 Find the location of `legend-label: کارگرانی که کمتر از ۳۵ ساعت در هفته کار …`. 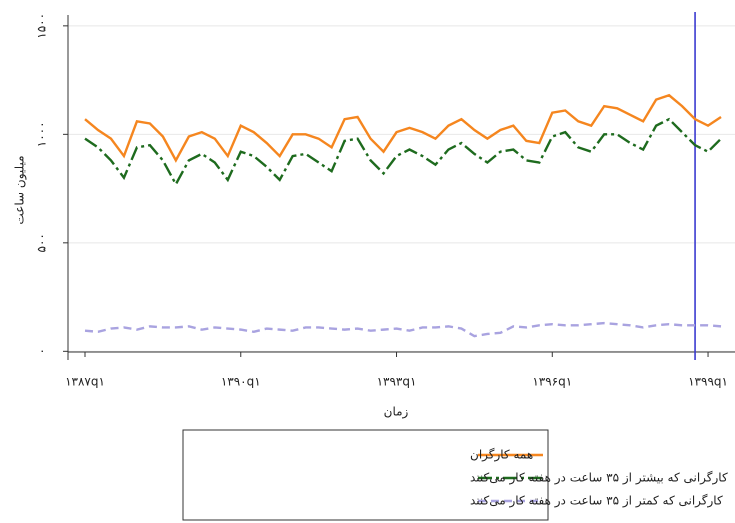

legend-label: کارگرانی که کمتر از ۳۵ ساعت در هفته کار … is located at coordinates (596, 501).